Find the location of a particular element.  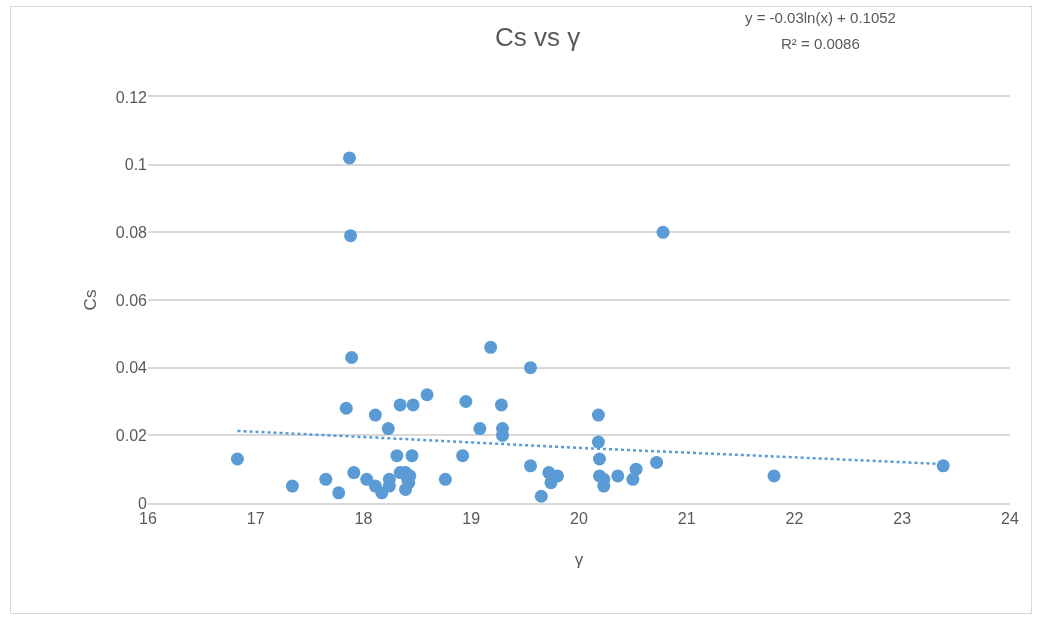

chart-title: Cs vs γ is located at coordinates (538, 37).